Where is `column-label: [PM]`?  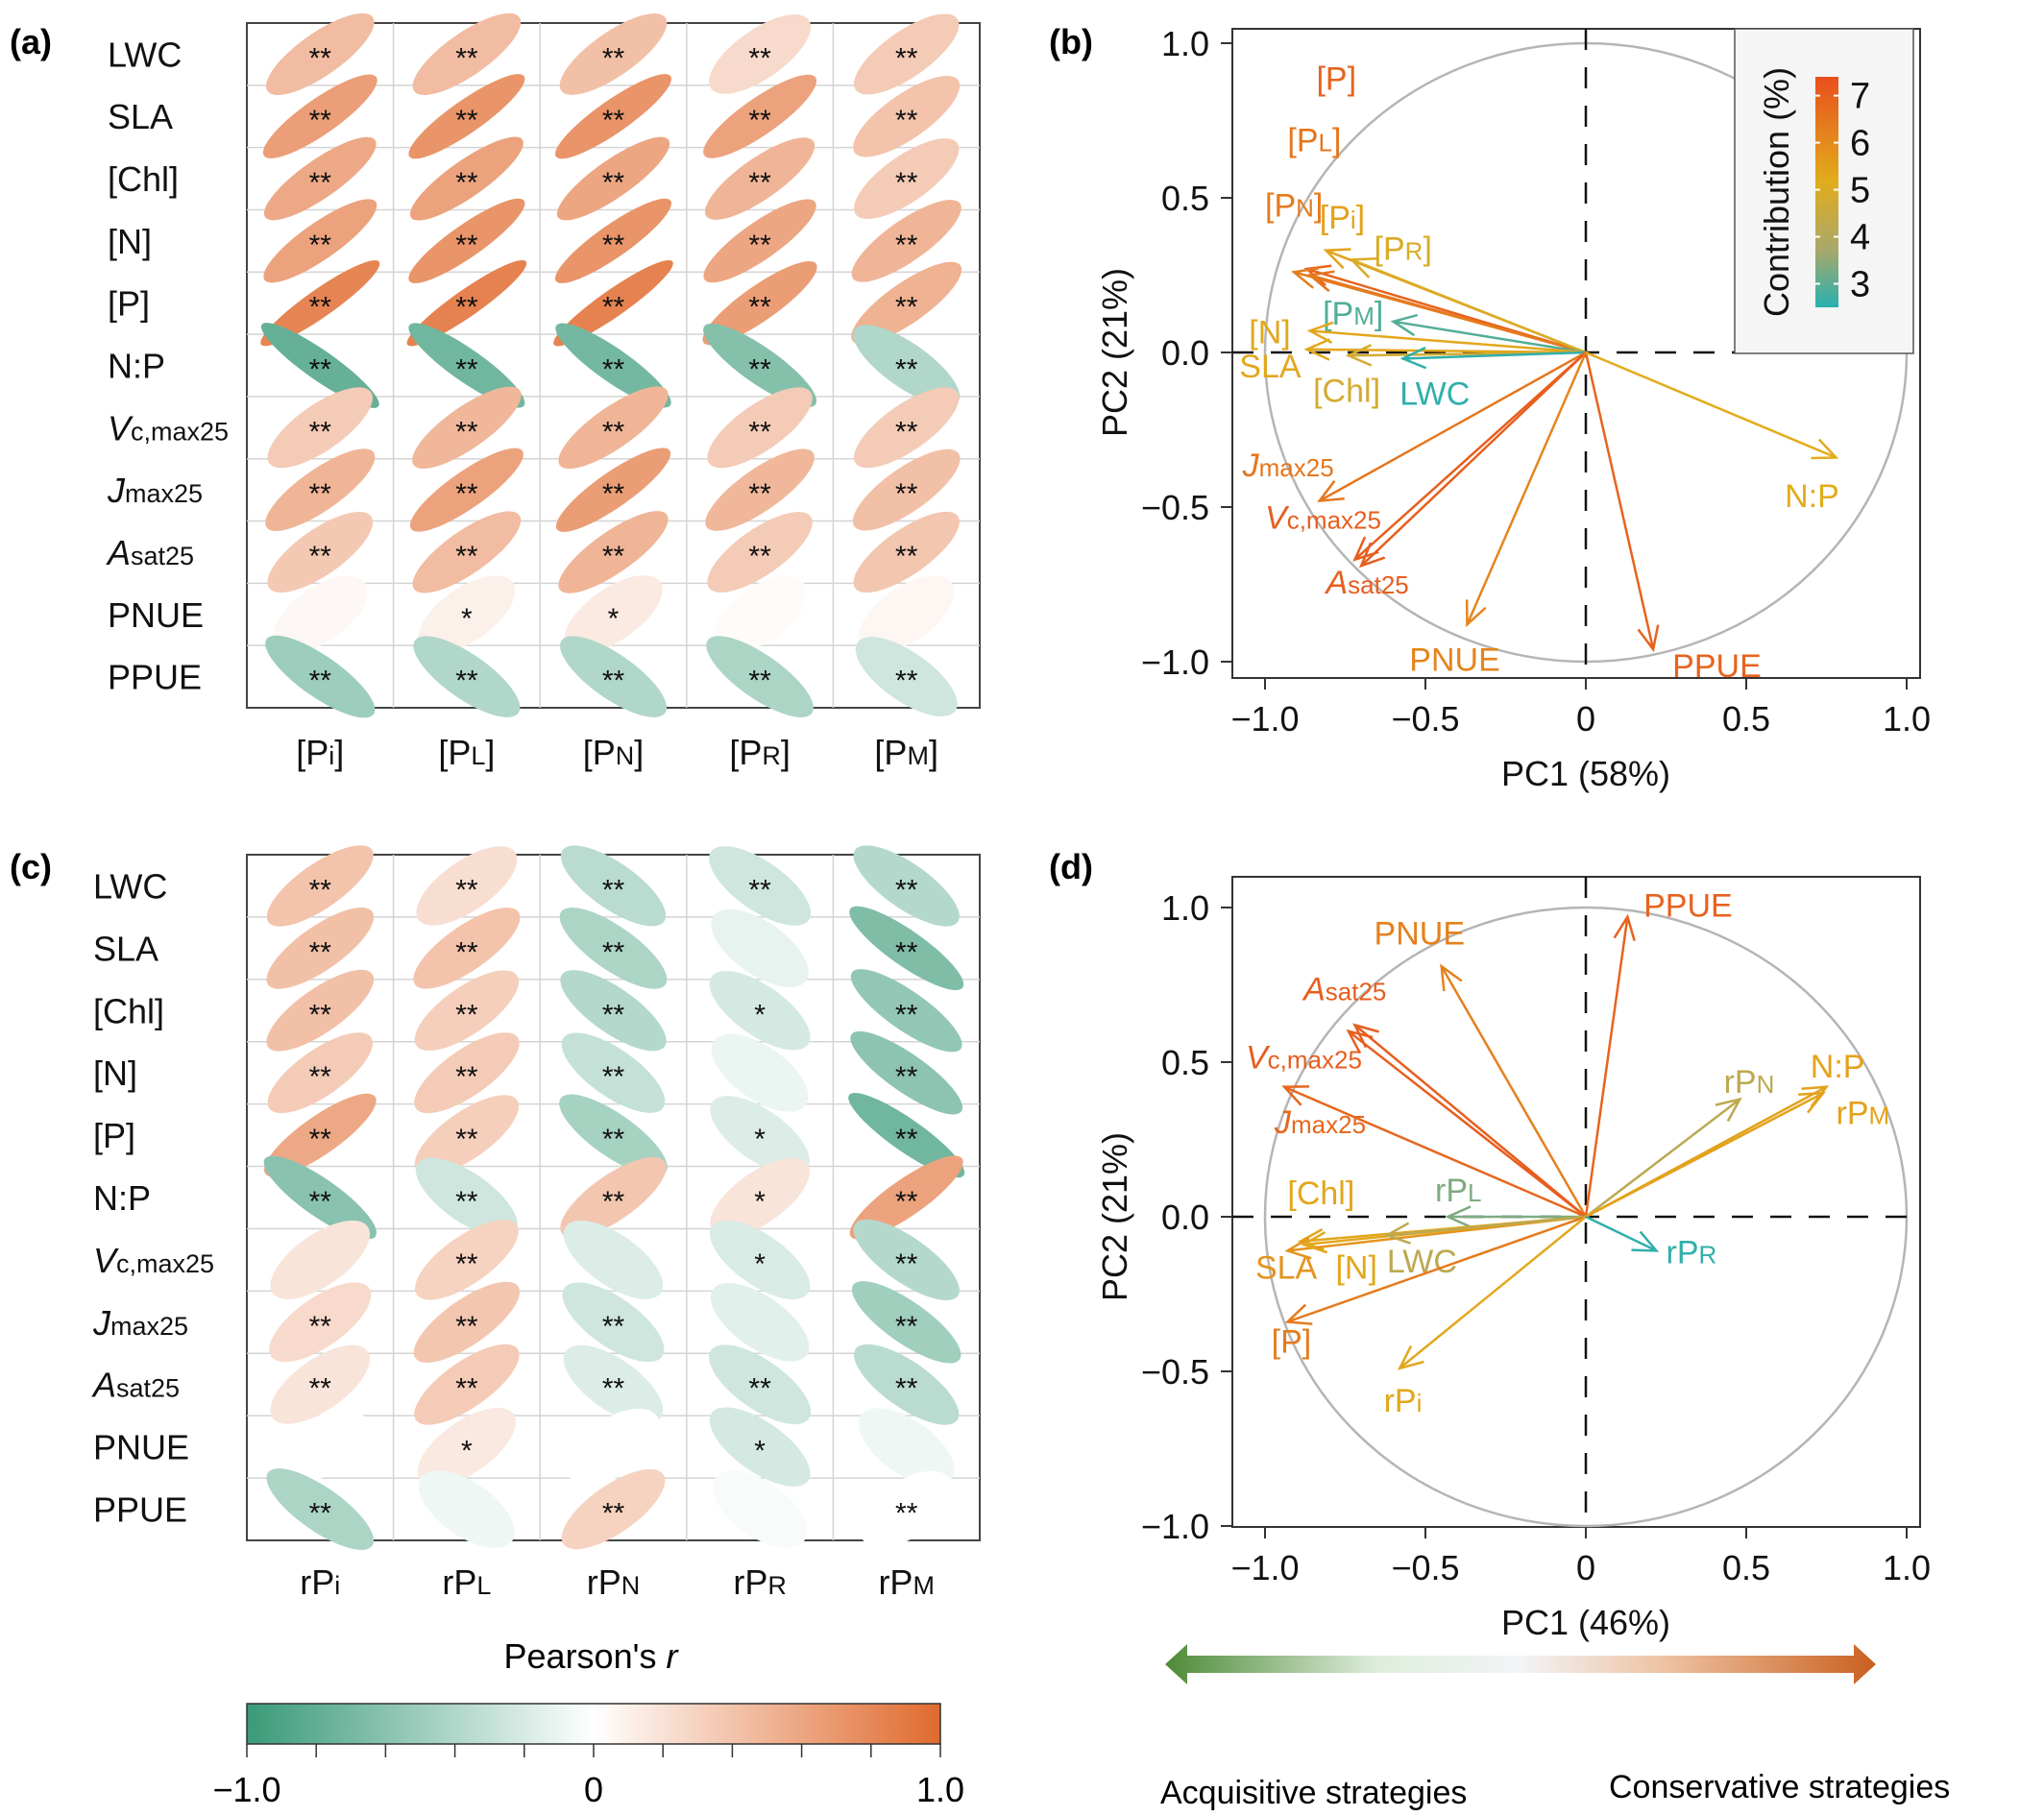 column-label: [PM] is located at coordinates (906, 752).